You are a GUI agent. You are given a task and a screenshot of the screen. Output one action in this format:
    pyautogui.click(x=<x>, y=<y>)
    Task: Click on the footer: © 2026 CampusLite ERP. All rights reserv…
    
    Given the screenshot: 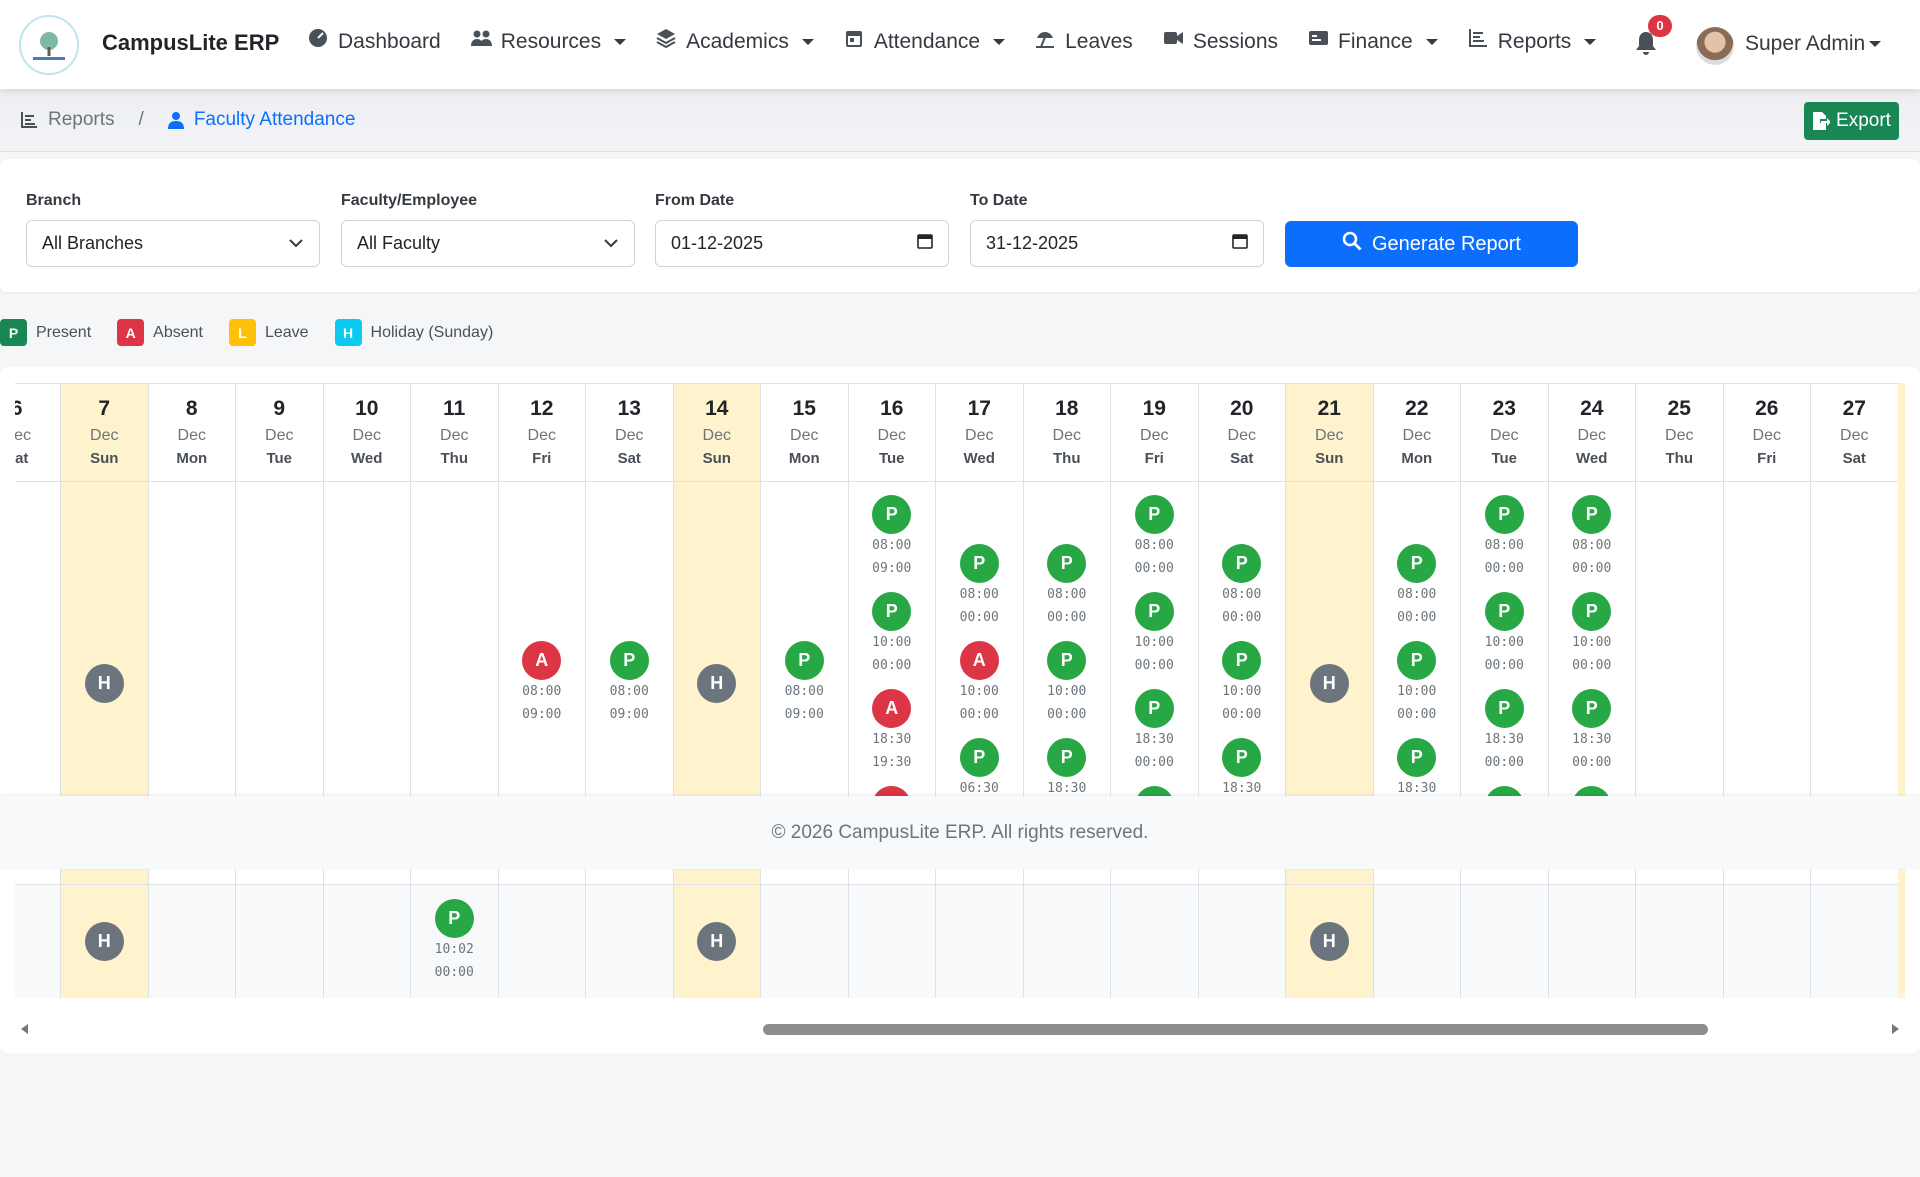 What is the action you would take?
    pyautogui.click(x=960, y=832)
    